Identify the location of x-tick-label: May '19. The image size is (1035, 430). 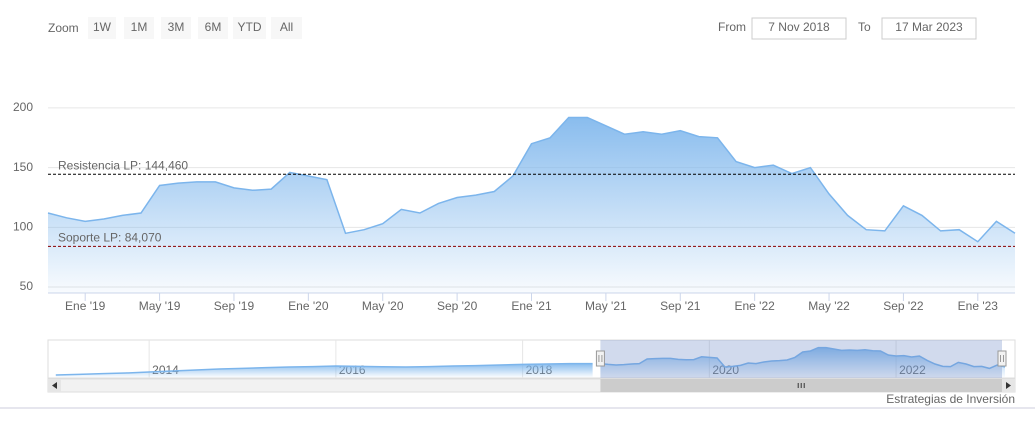
(160, 306).